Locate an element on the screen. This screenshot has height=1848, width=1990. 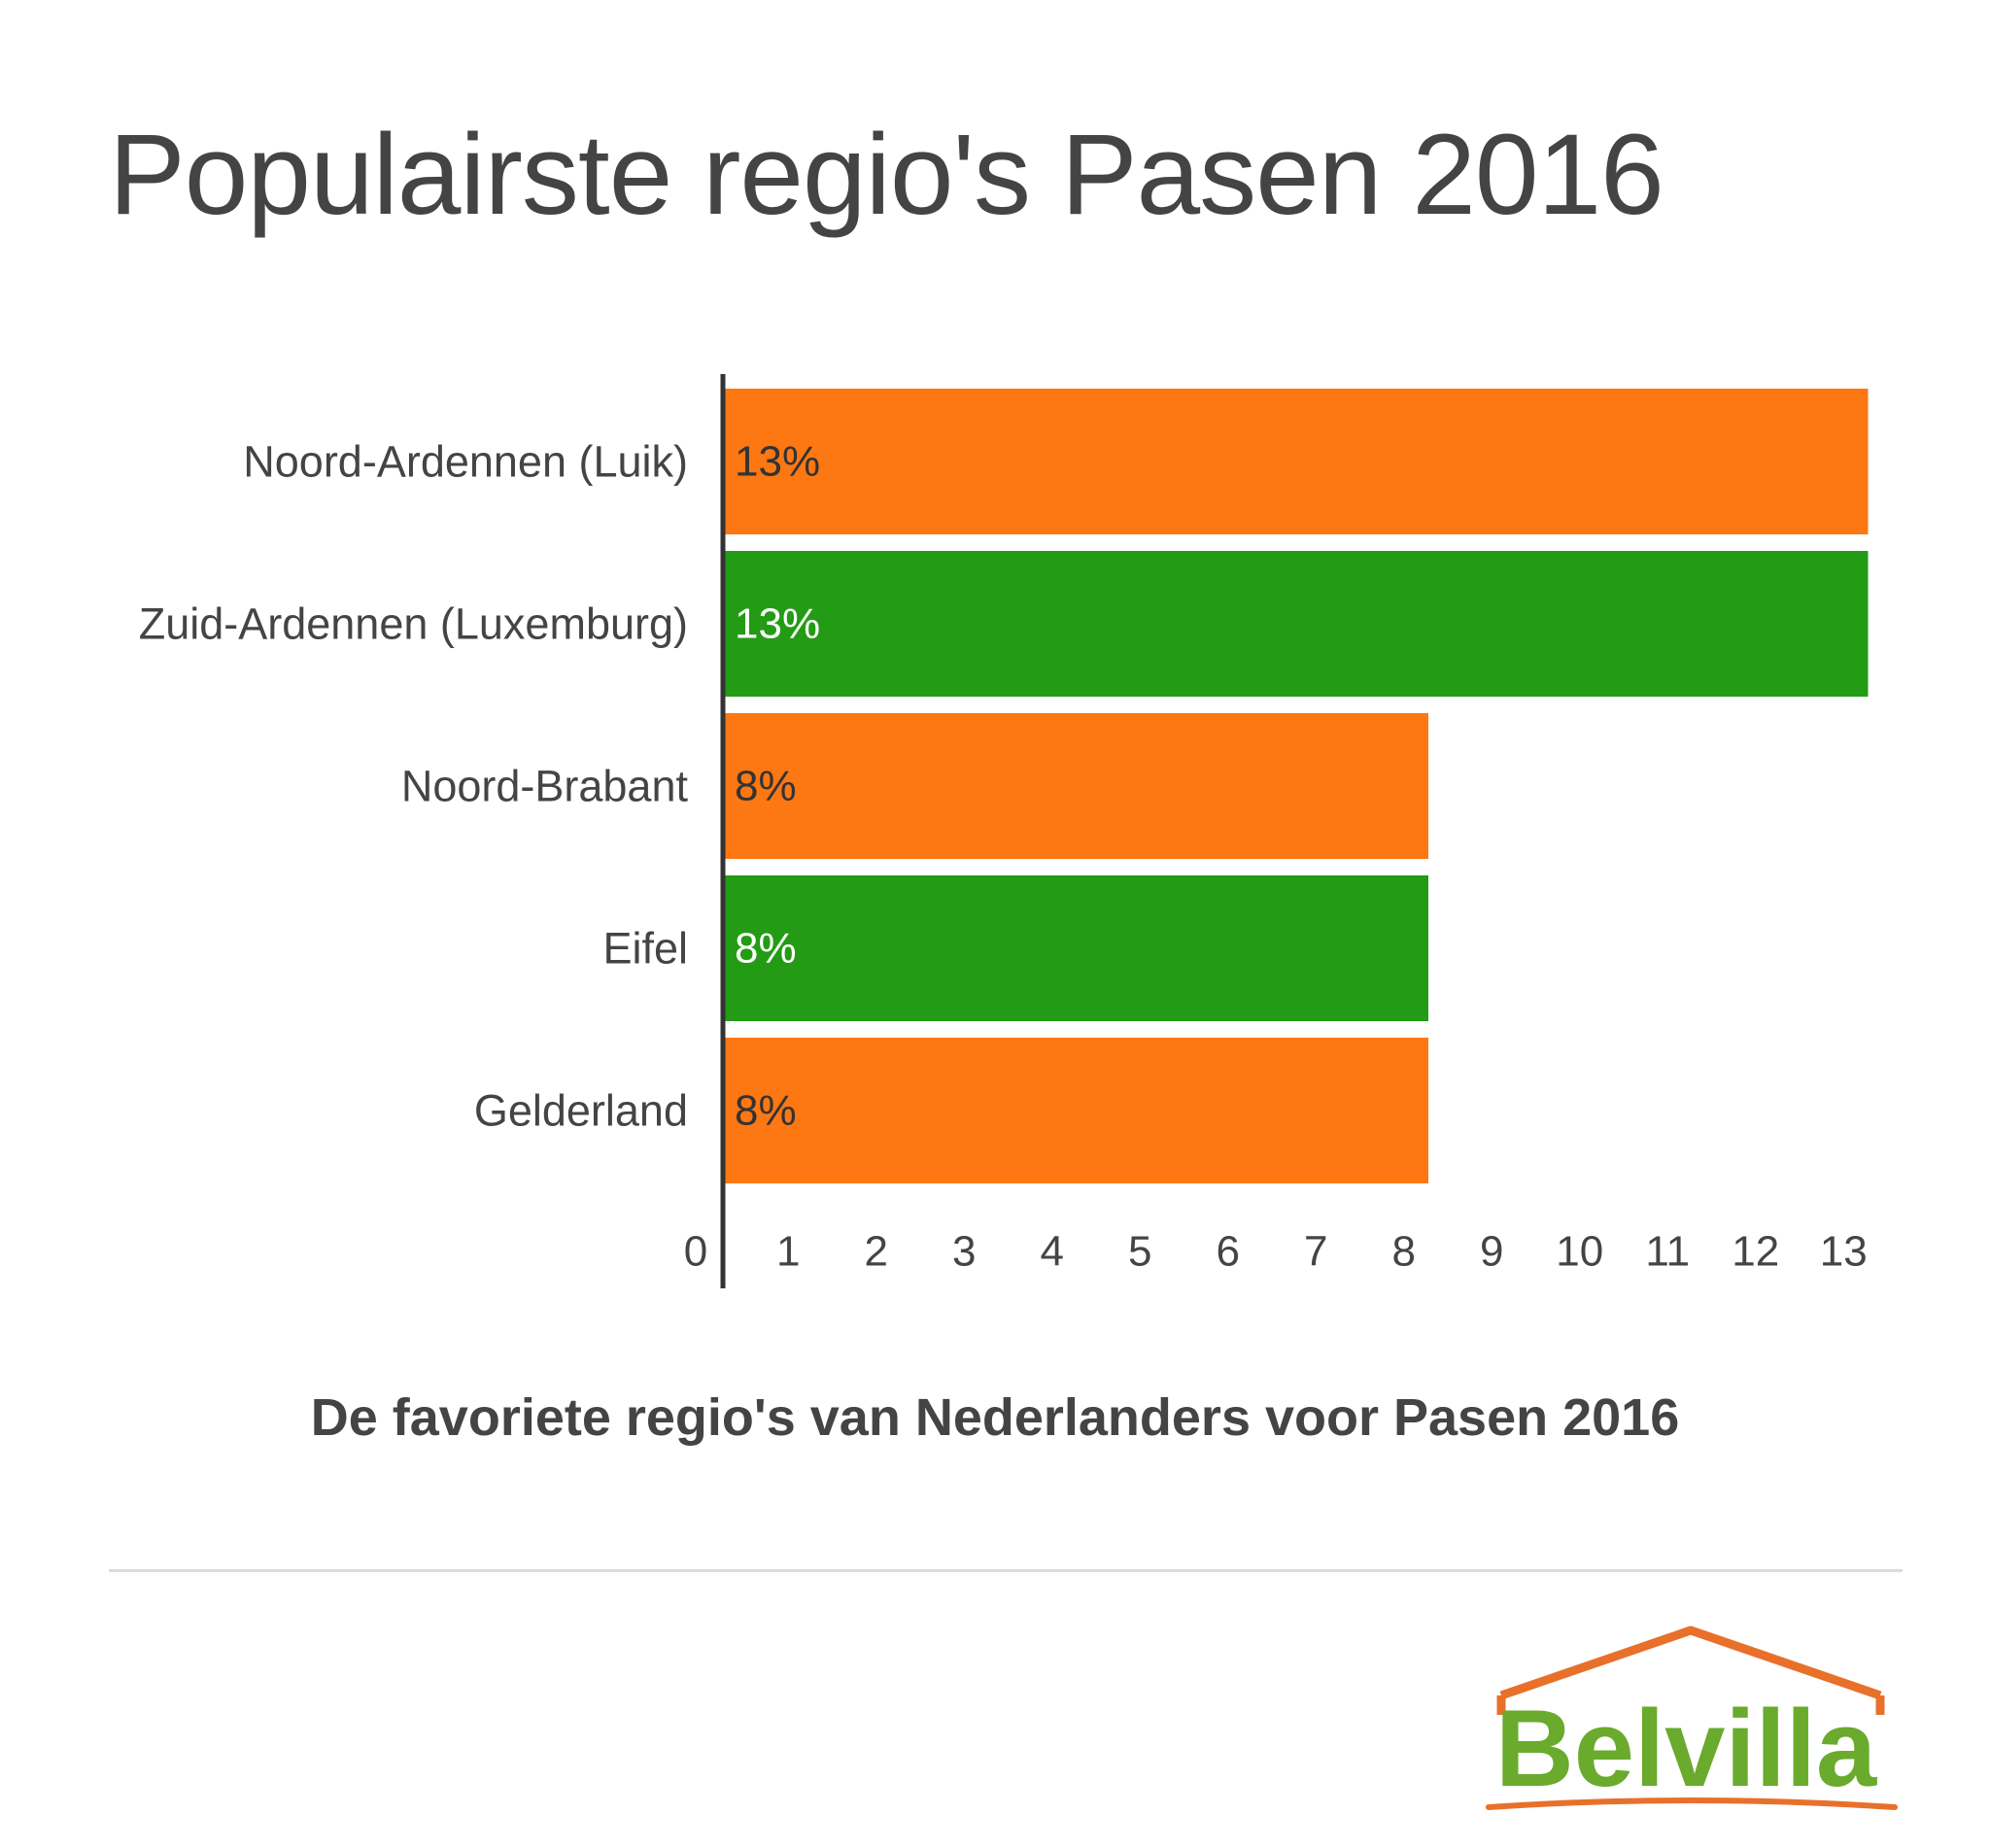
x-tick-label: 6 is located at coordinates (1228, 1252).